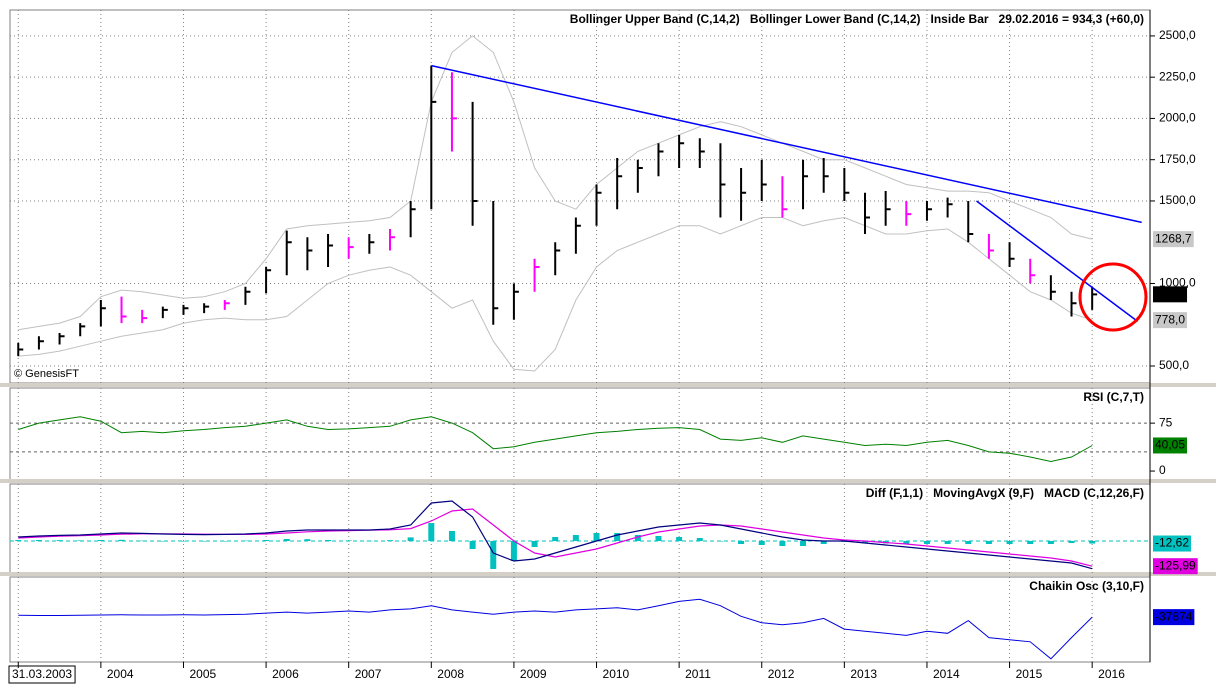 The height and width of the screenshot is (684, 1216). What do you see at coordinates (894, 493) in the screenshot?
I see `legend-label: Diff (F,1,1)` at bounding box center [894, 493].